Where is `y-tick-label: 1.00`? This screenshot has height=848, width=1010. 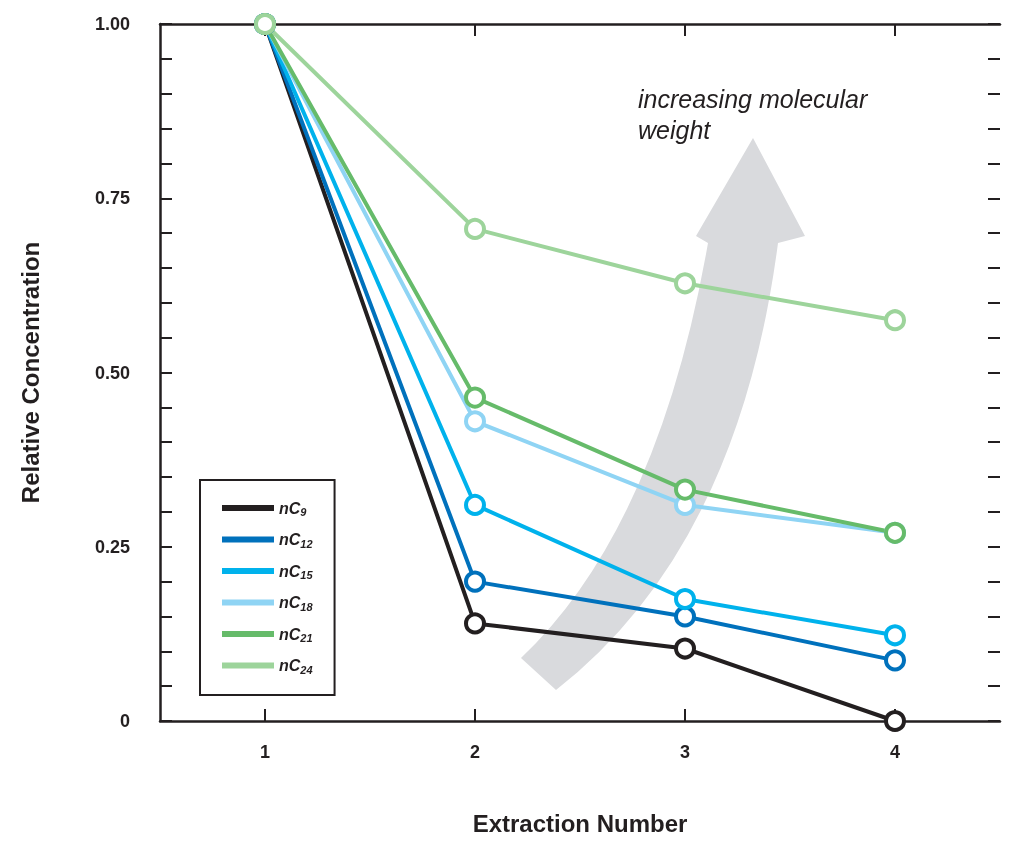 y-tick-label: 1.00 is located at coordinates (112, 24).